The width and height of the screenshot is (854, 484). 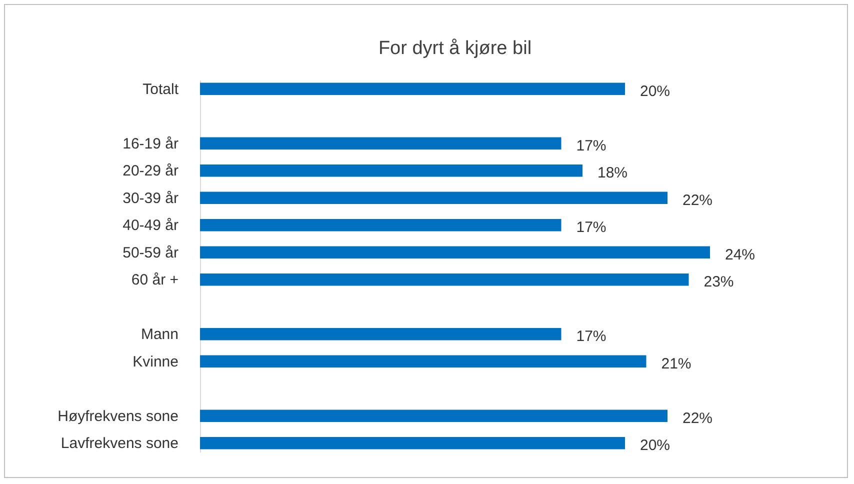 I want to click on y-tick-label: 20-29 år, so click(x=150, y=171).